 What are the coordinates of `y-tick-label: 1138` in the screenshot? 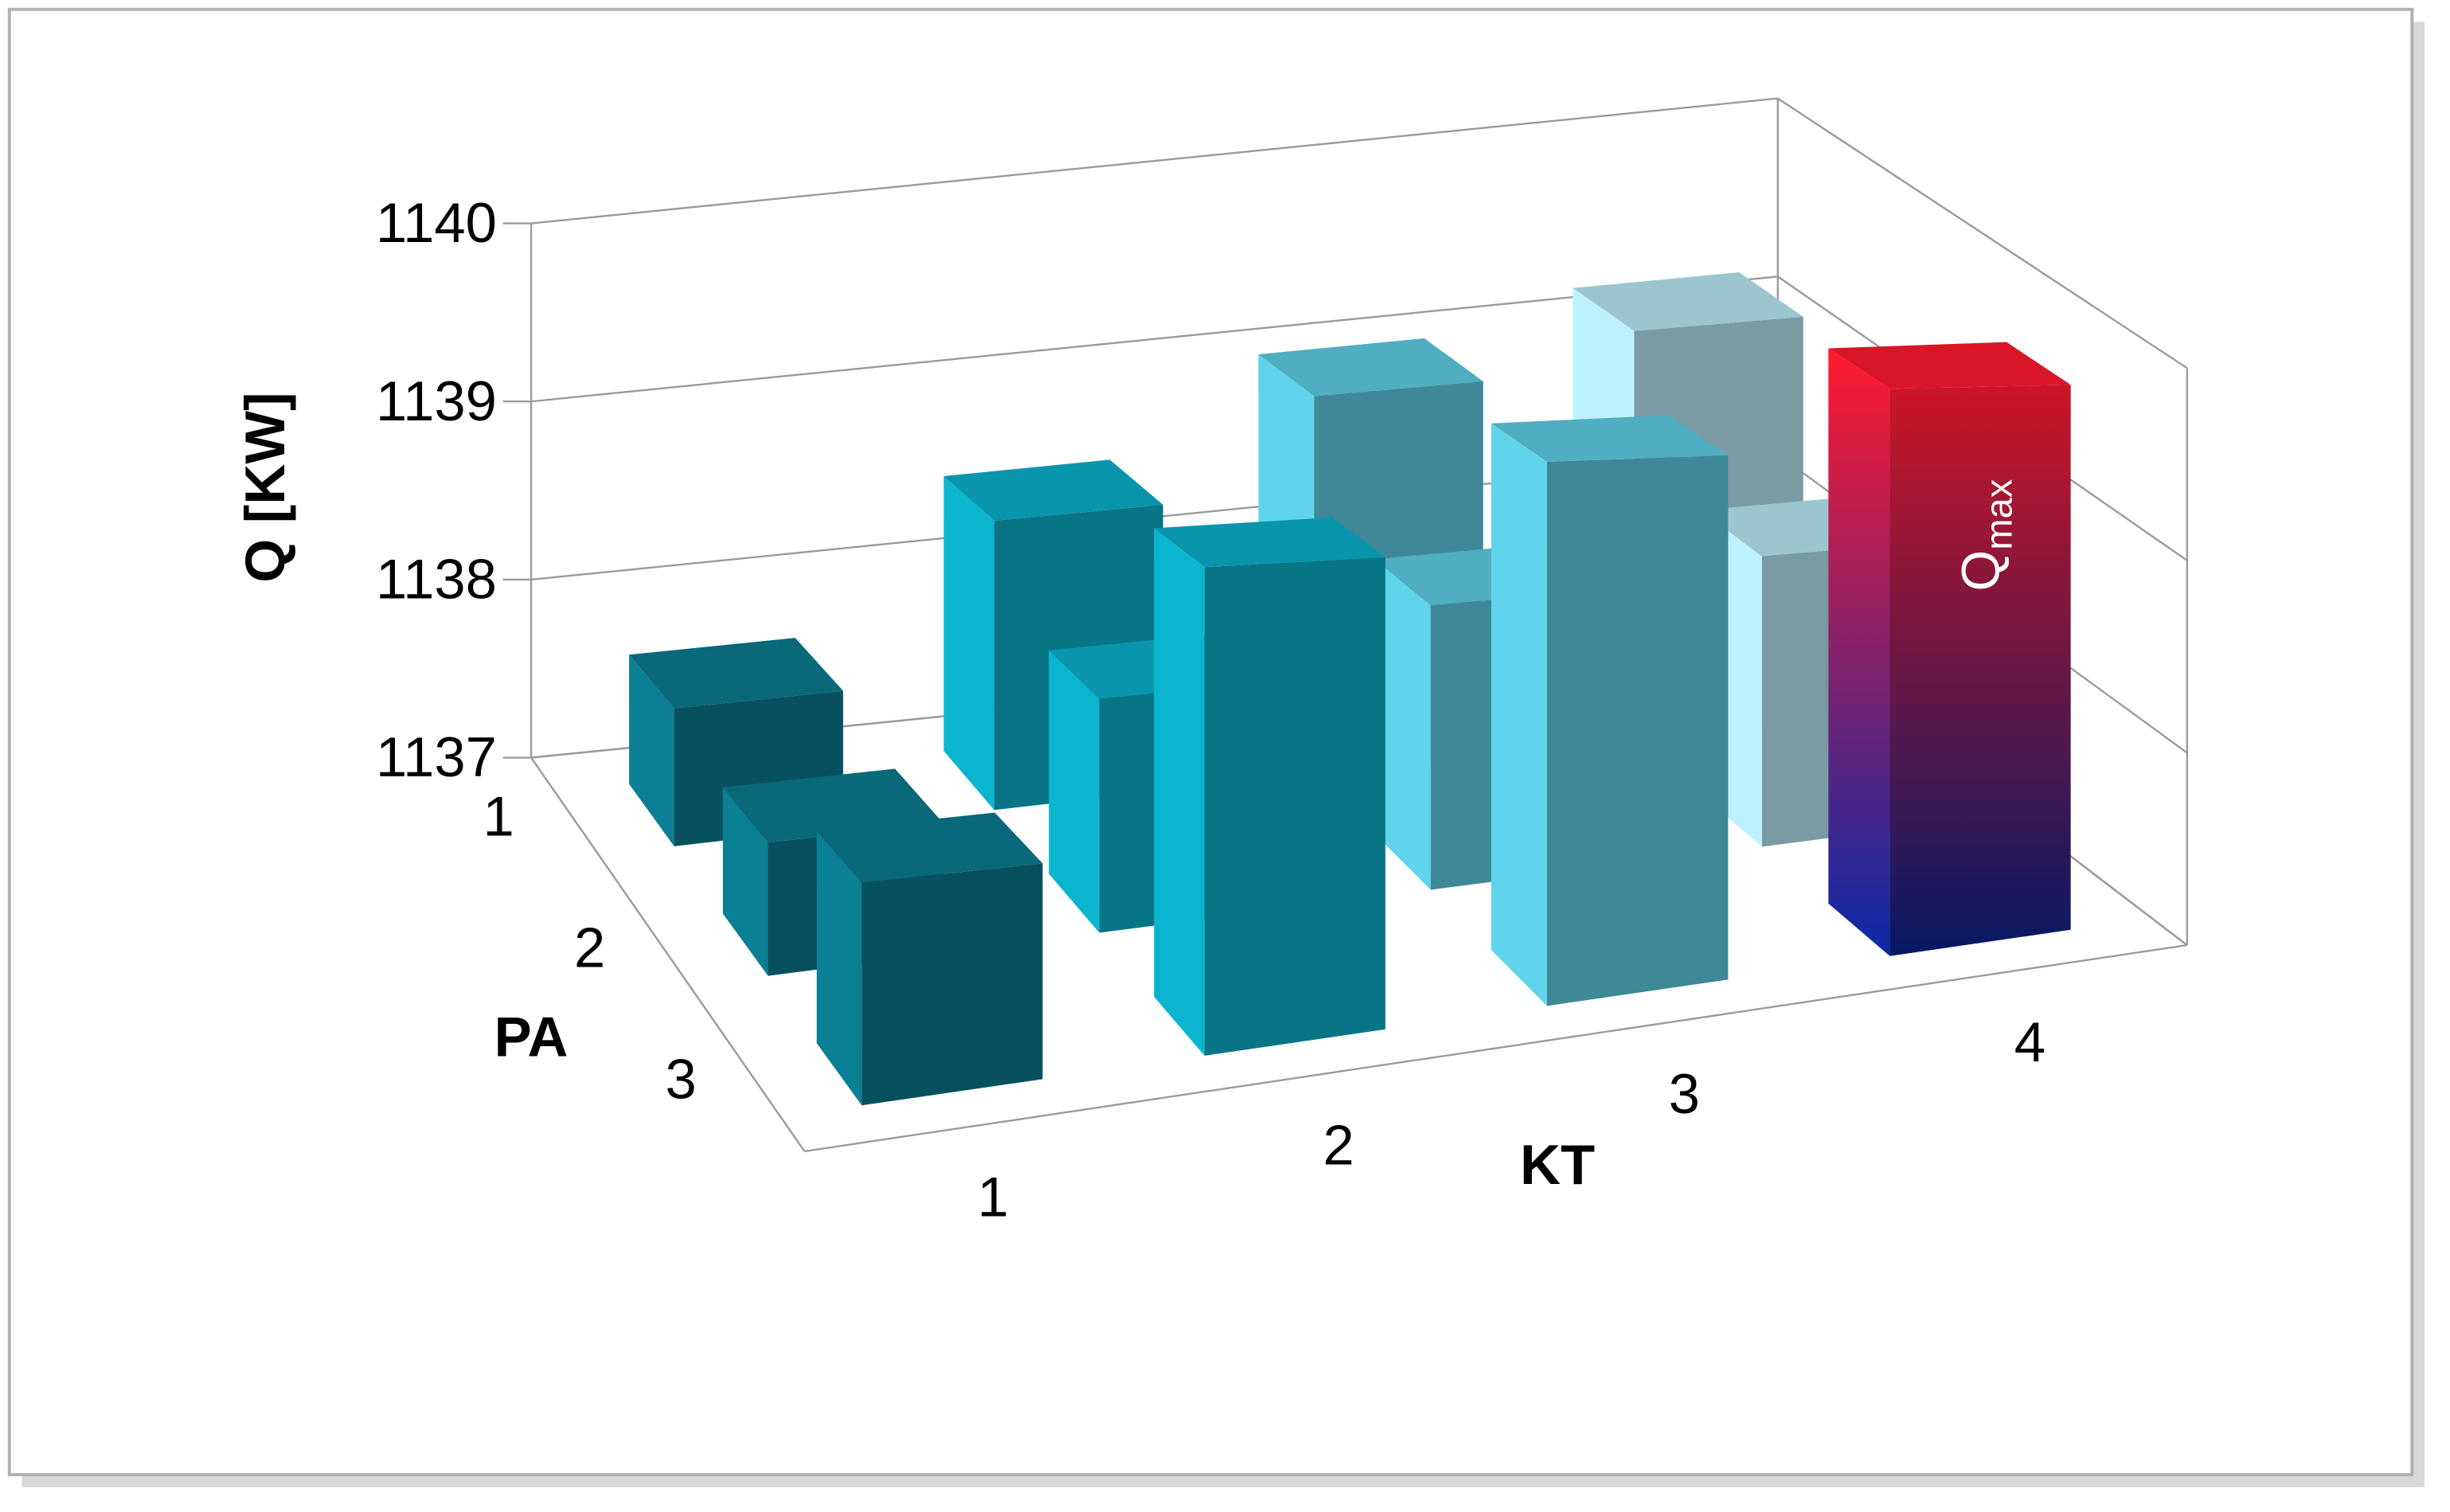 It's located at (436, 578).